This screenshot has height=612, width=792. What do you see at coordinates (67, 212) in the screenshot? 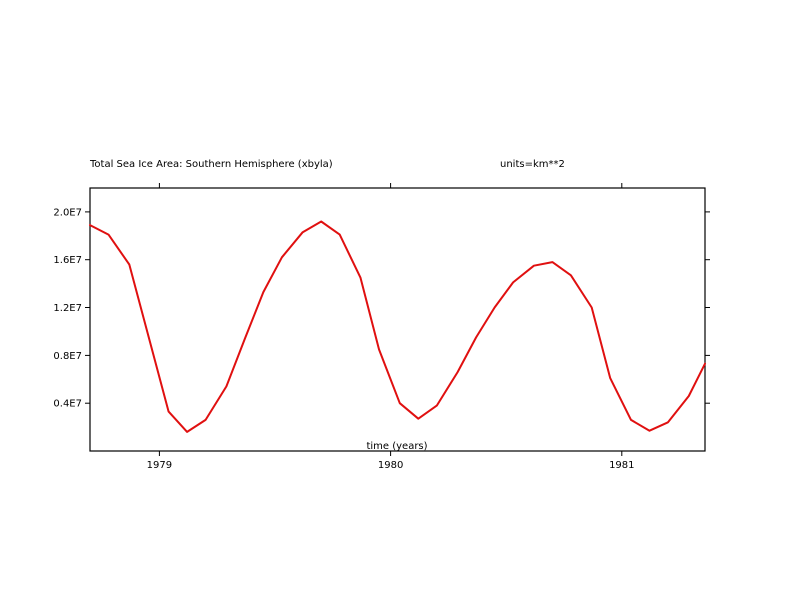
I see `y-tick-label: 2.0E7` at bounding box center [67, 212].